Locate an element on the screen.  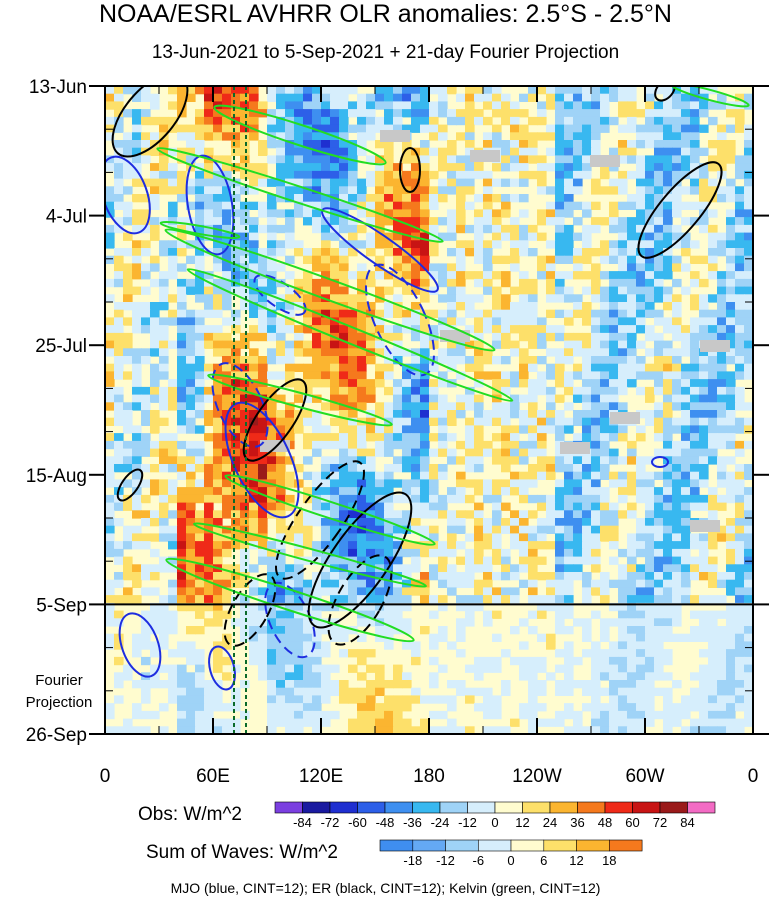
colorbar-tick-label: -18 is located at coordinates (412, 860).